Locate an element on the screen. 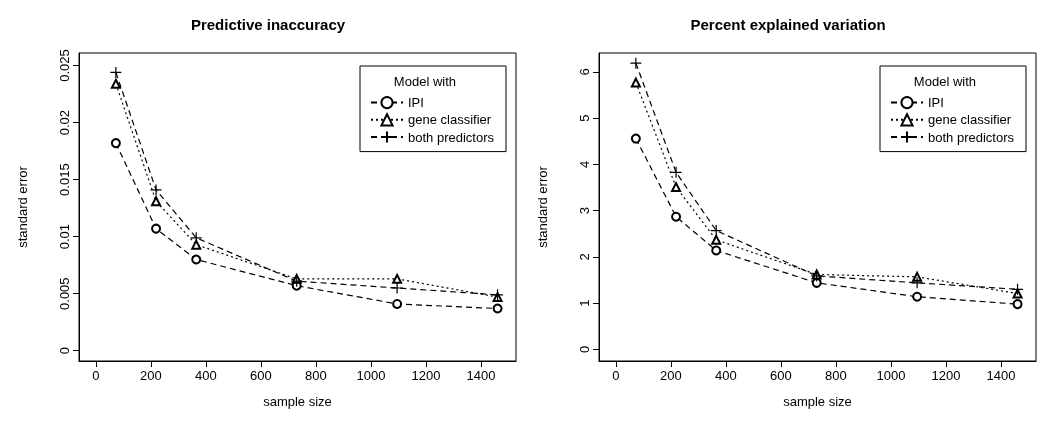 This screenshot has height=423, width=1059. y-tick-label: 2 is located at coordinates (584, 257).